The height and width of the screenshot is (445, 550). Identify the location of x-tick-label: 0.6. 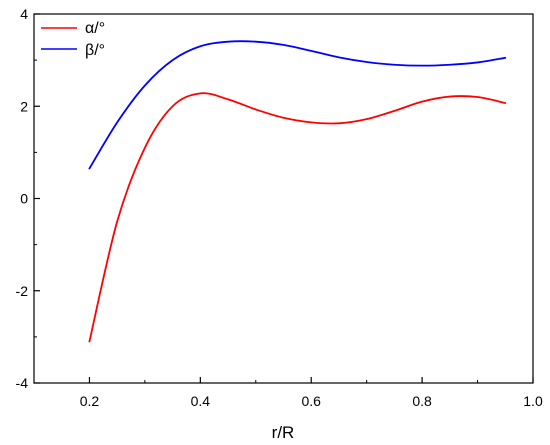
(311, 401).